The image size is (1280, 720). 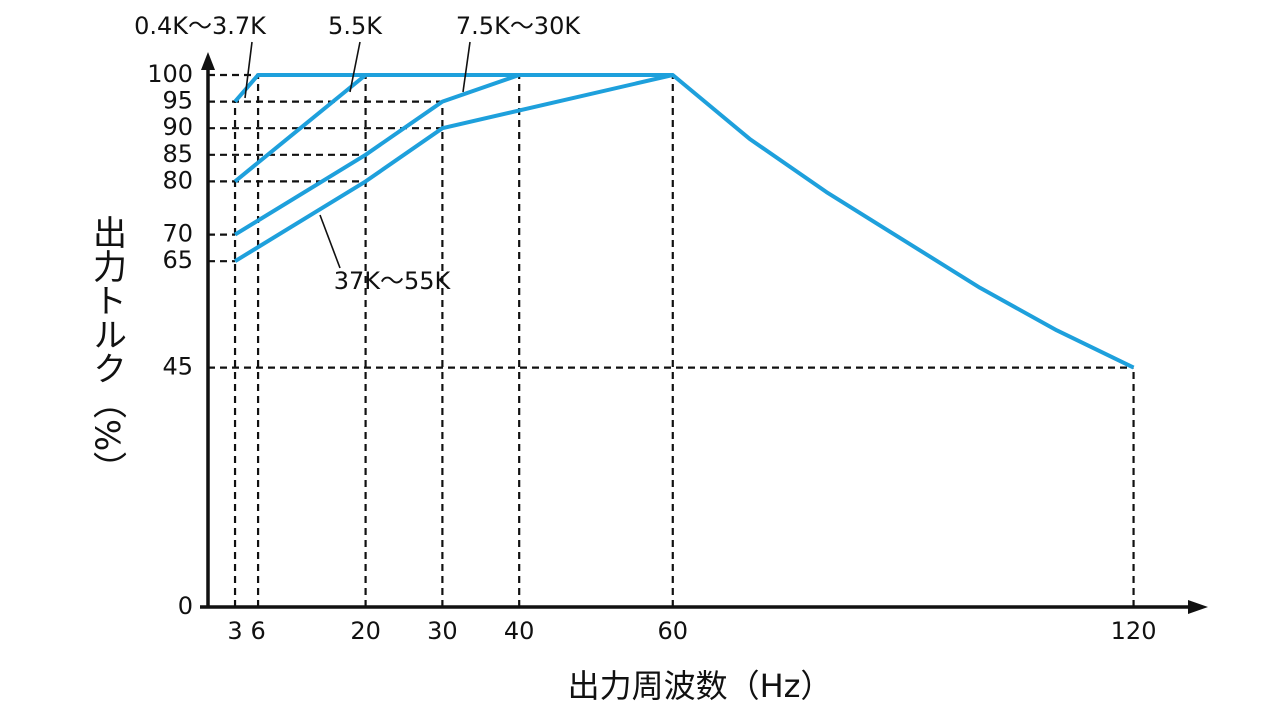 What do you see at coordinates (185, 606) in the screenshot?
I see `y-tick-label: 0` at bounding box center [185, 606].